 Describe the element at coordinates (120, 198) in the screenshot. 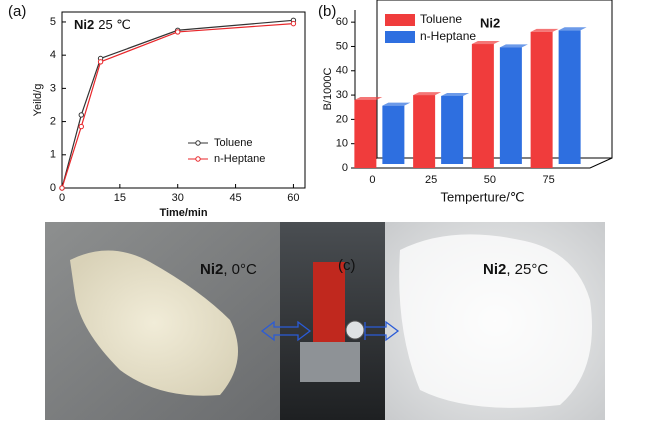

I see `x-tick-label: 15` at that location.